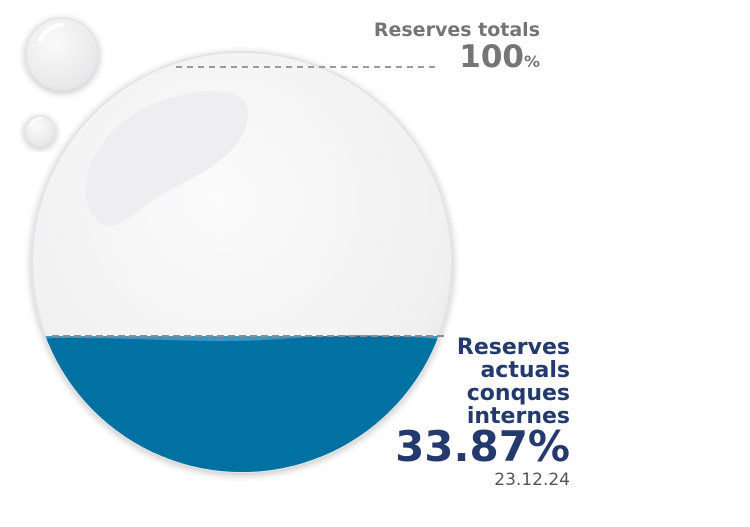  What do you see at coordinates (532, 480) in the screenshot?
I see `current-reserves-date: 23.12.24` at bounding box center [532, 480].